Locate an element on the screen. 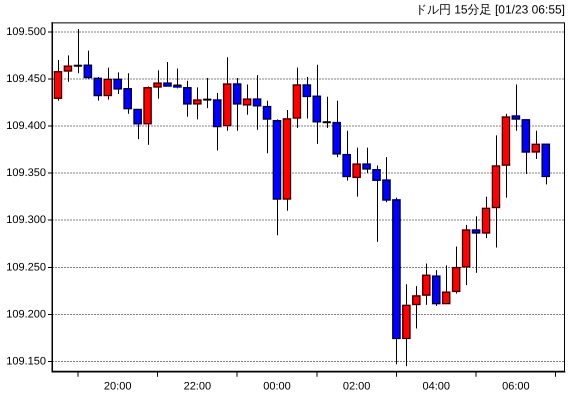 The width and height of the screenshot is (570, 398). y-tick-label: 109.300 is located at coordinates (26, 220).